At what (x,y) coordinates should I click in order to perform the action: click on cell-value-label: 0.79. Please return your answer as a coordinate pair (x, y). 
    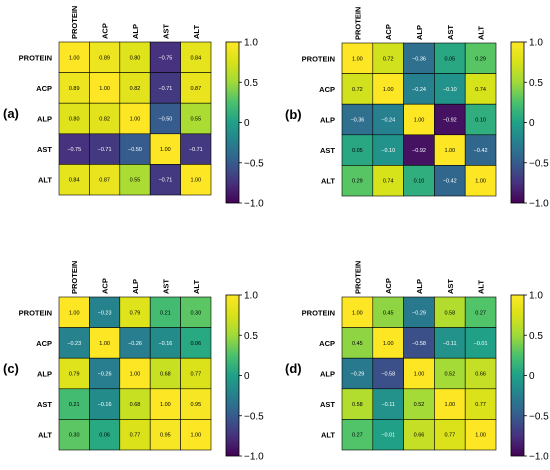
    Looking at the image, I should click on (74, 375).